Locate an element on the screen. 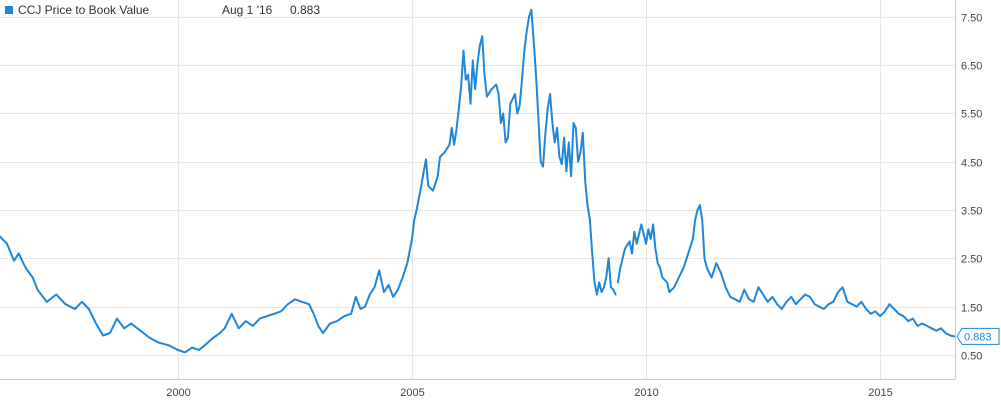  y-tick-label-4: 4.50 is located at coordinates (971, 164).